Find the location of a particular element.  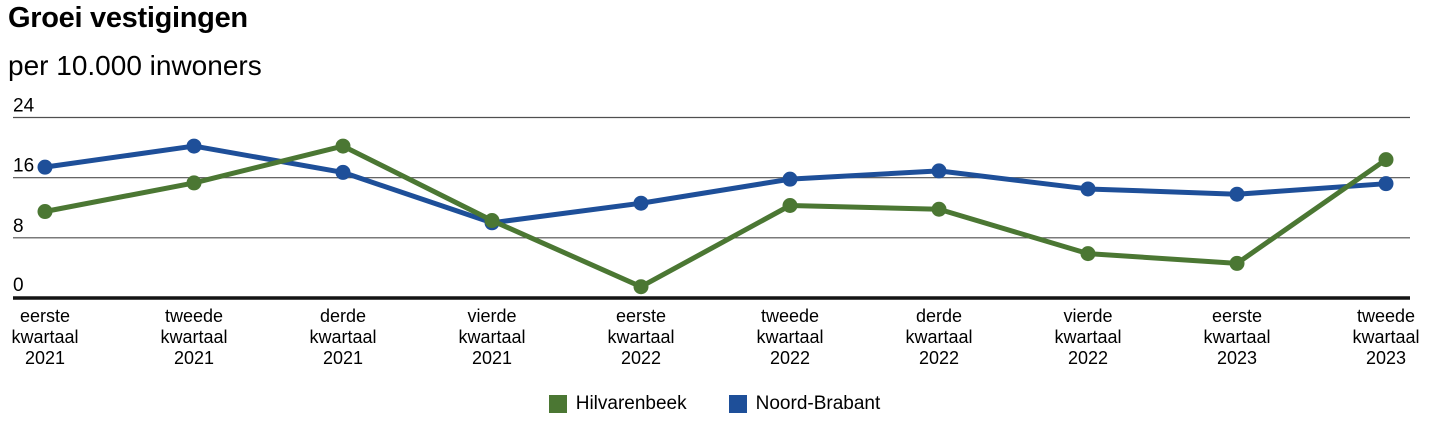

x-tick-label: tweede kwartaal 2023 is located at coordinates (1375, 337).